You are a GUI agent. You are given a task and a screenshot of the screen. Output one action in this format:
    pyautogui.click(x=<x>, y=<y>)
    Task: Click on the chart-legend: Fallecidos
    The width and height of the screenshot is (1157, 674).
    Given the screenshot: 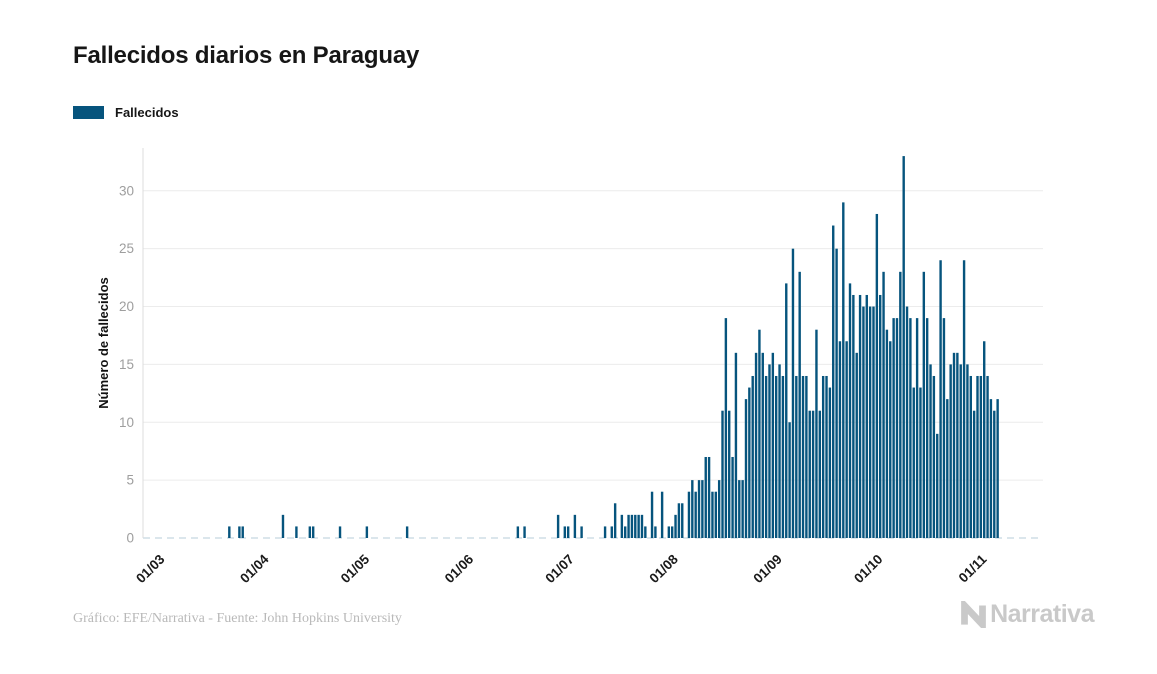 What is the action you would take?
    pyautogui.click(x=126, y=112)
    